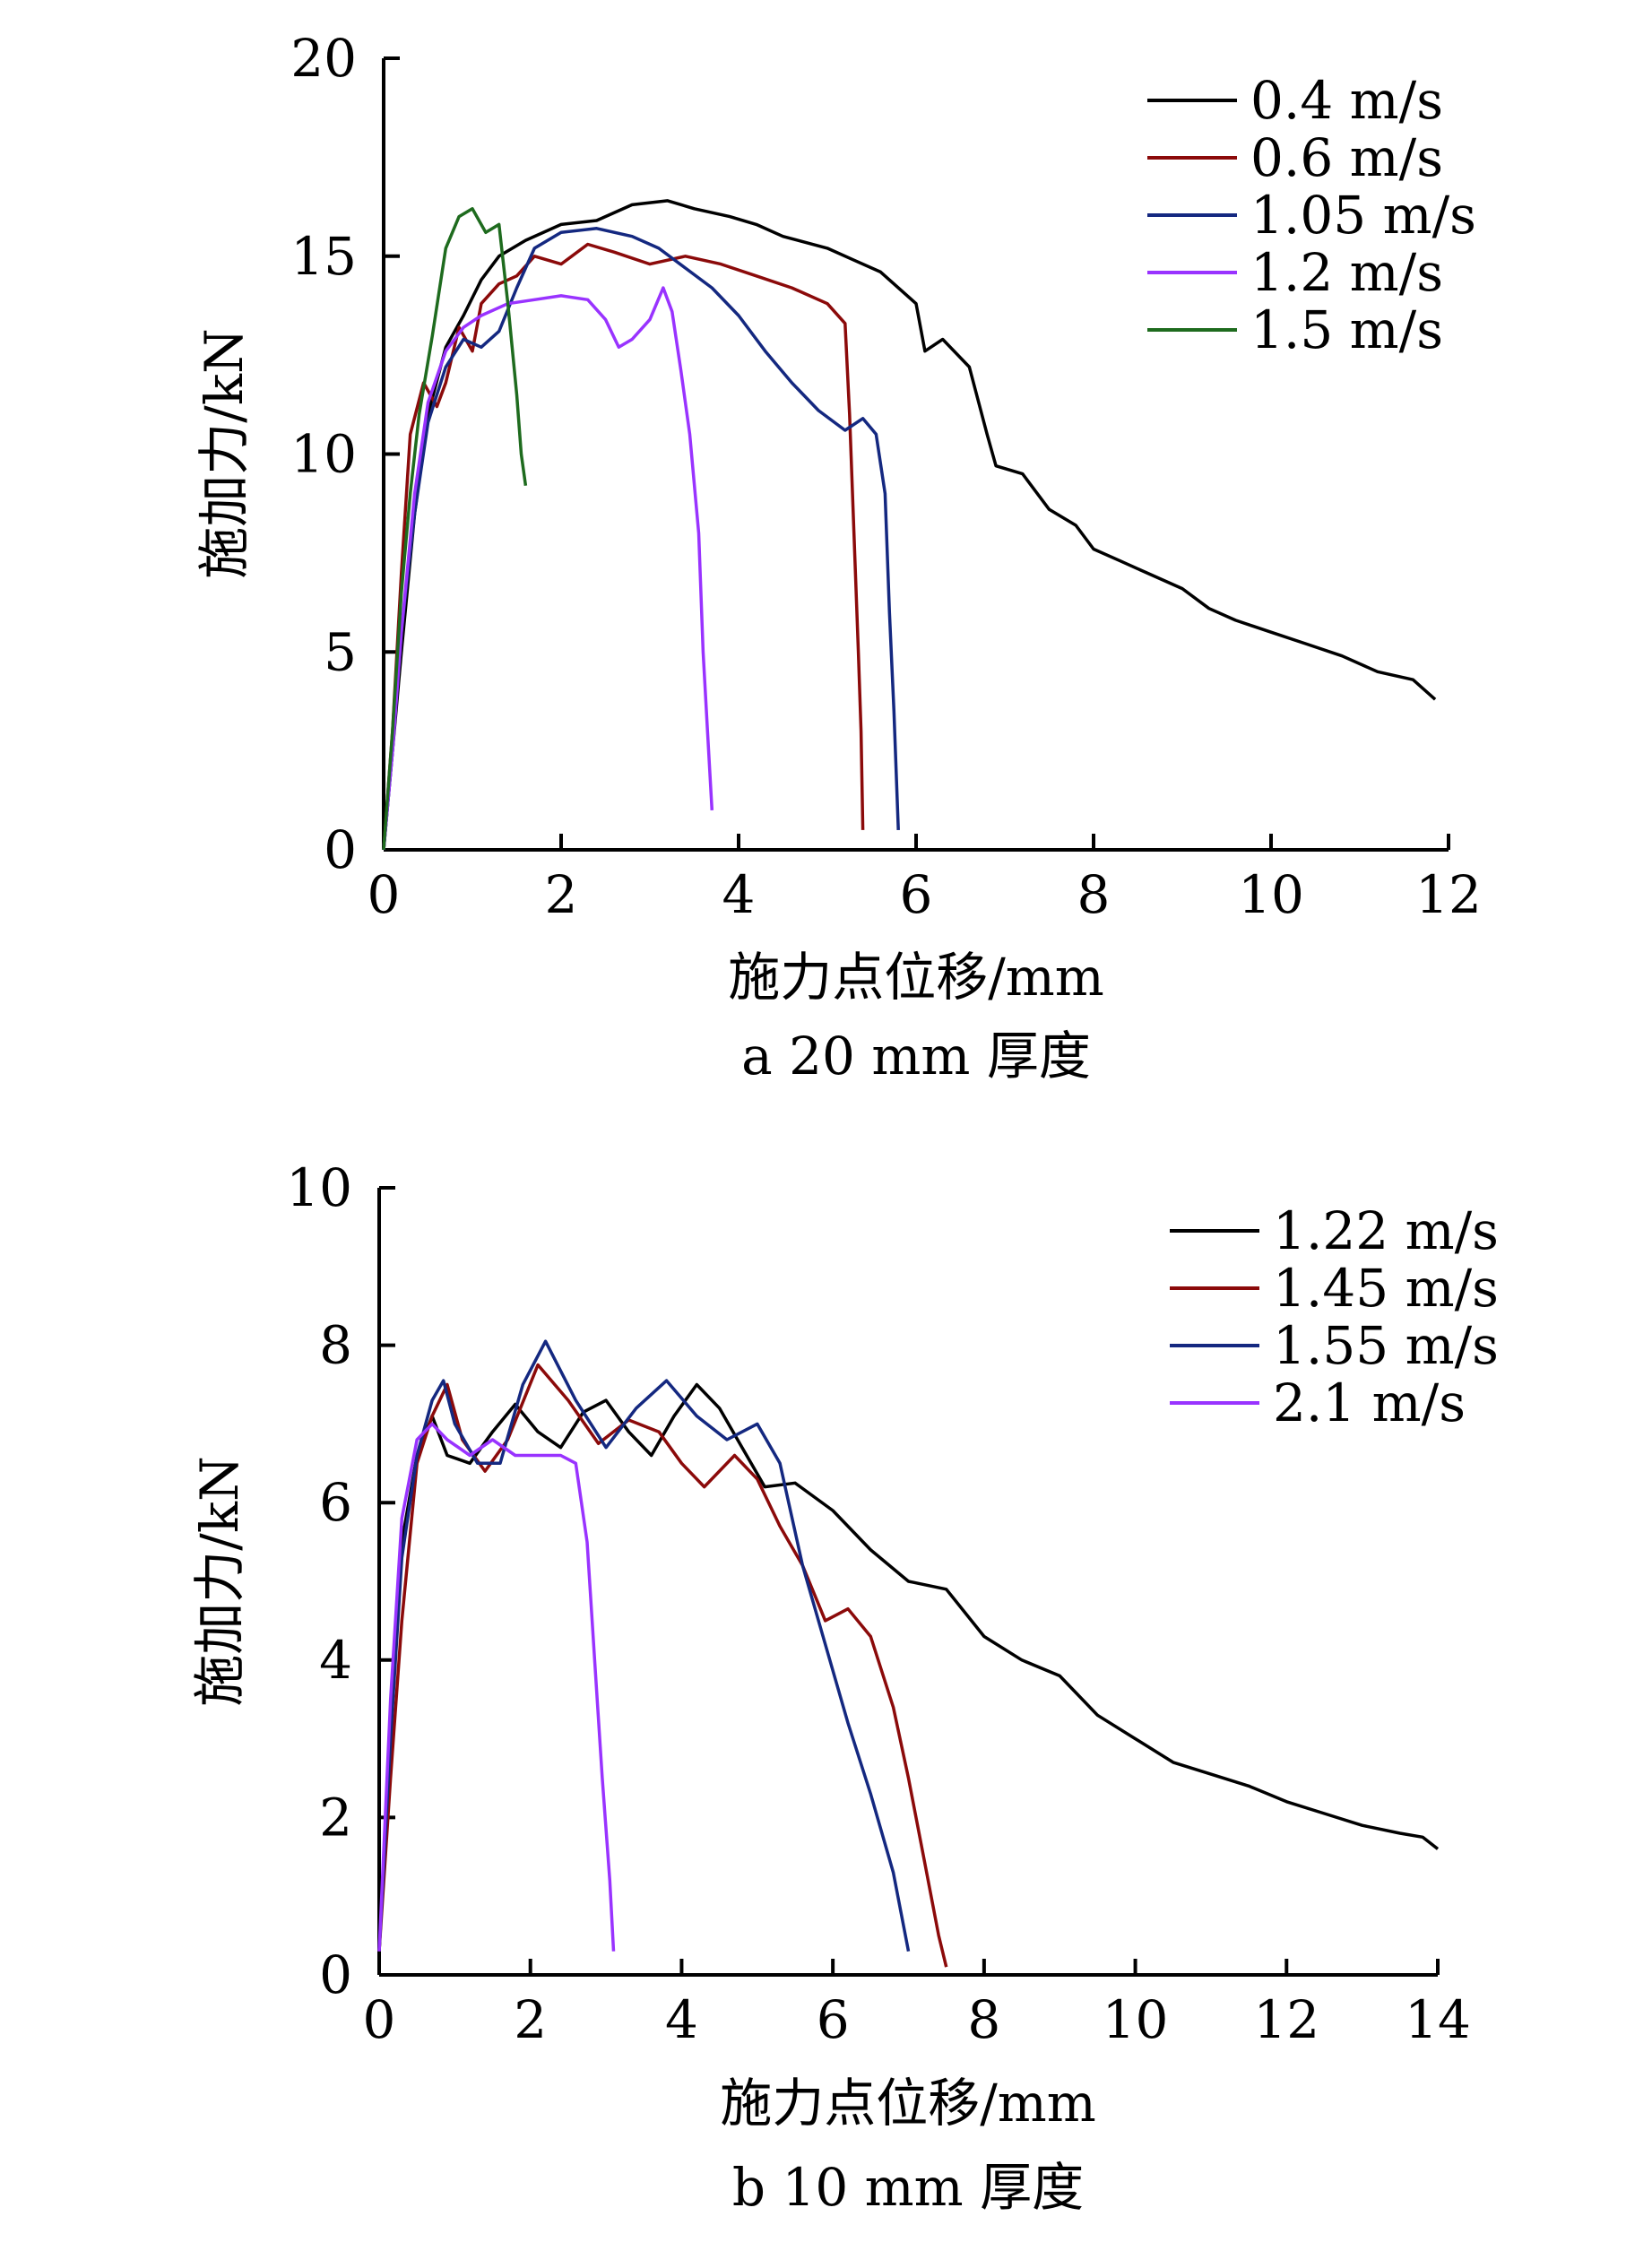 This screenshot has height=2251, width=1652. I want to click on legend-label: 1.2 m/s, so click(1346, 272).